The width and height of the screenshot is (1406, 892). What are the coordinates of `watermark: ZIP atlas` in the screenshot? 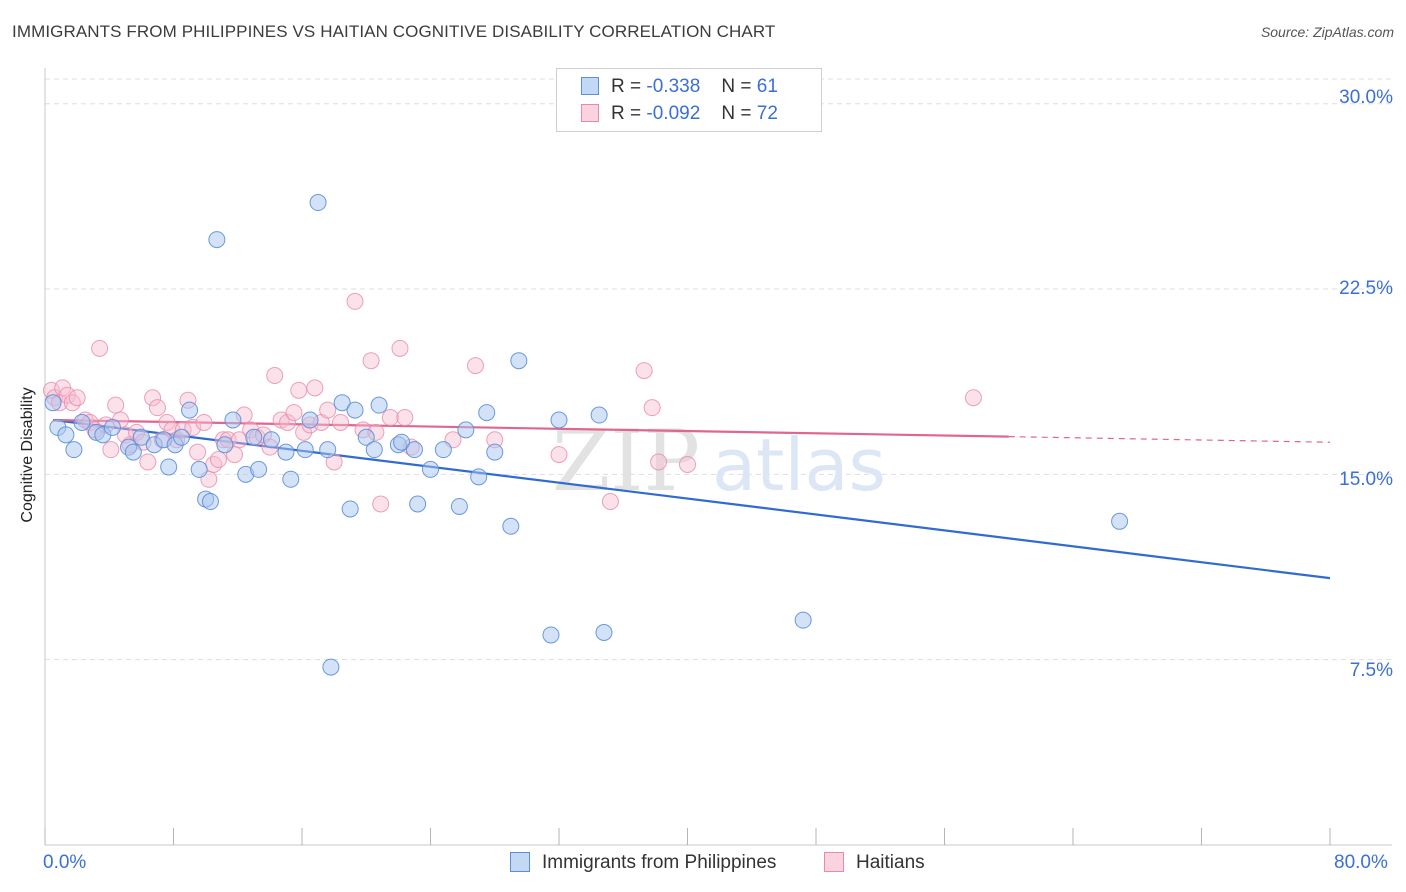 It's located at (719, 461).